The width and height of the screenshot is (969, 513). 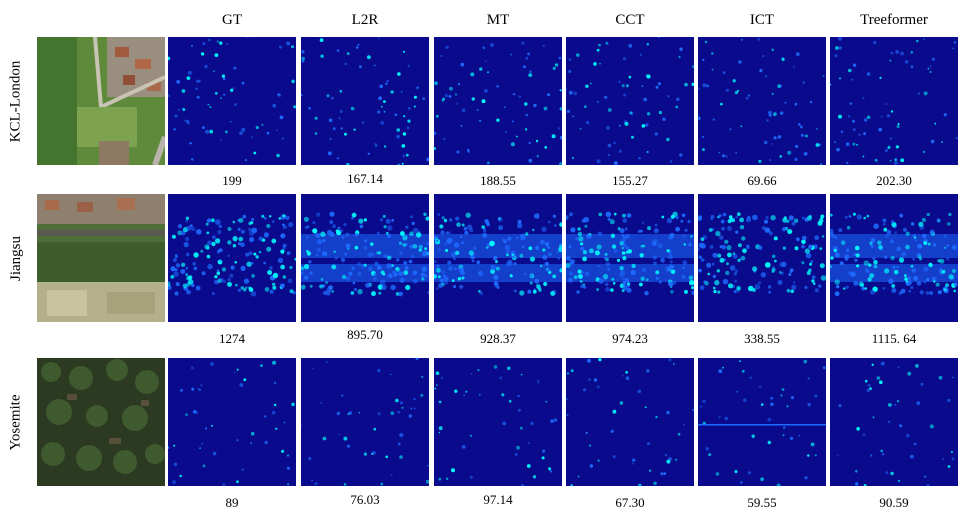 What do you see at coordinates (894, 502) in the screenshot?
I see `count-yosemite-treeformer: 90.59` at bounding box center [894, 502].